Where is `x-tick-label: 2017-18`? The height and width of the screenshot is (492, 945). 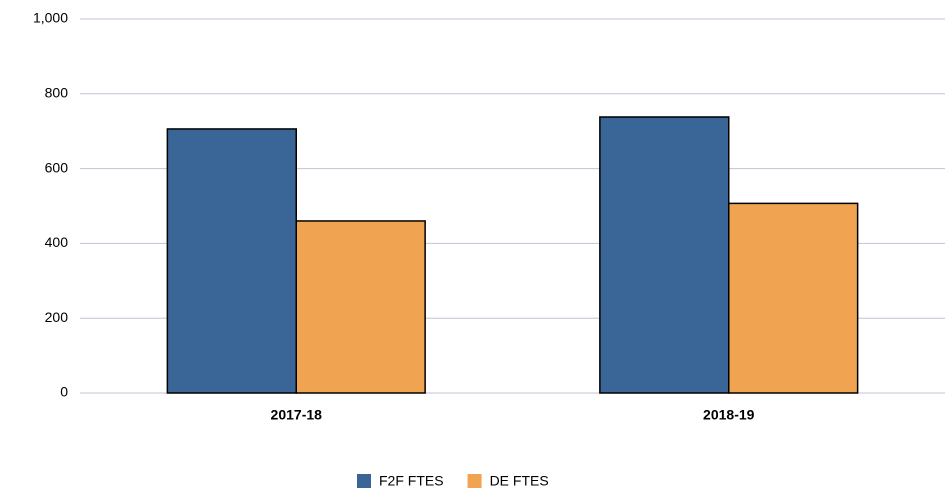
x-tick-label: 2017-18 is located at coordinates (297, 415).